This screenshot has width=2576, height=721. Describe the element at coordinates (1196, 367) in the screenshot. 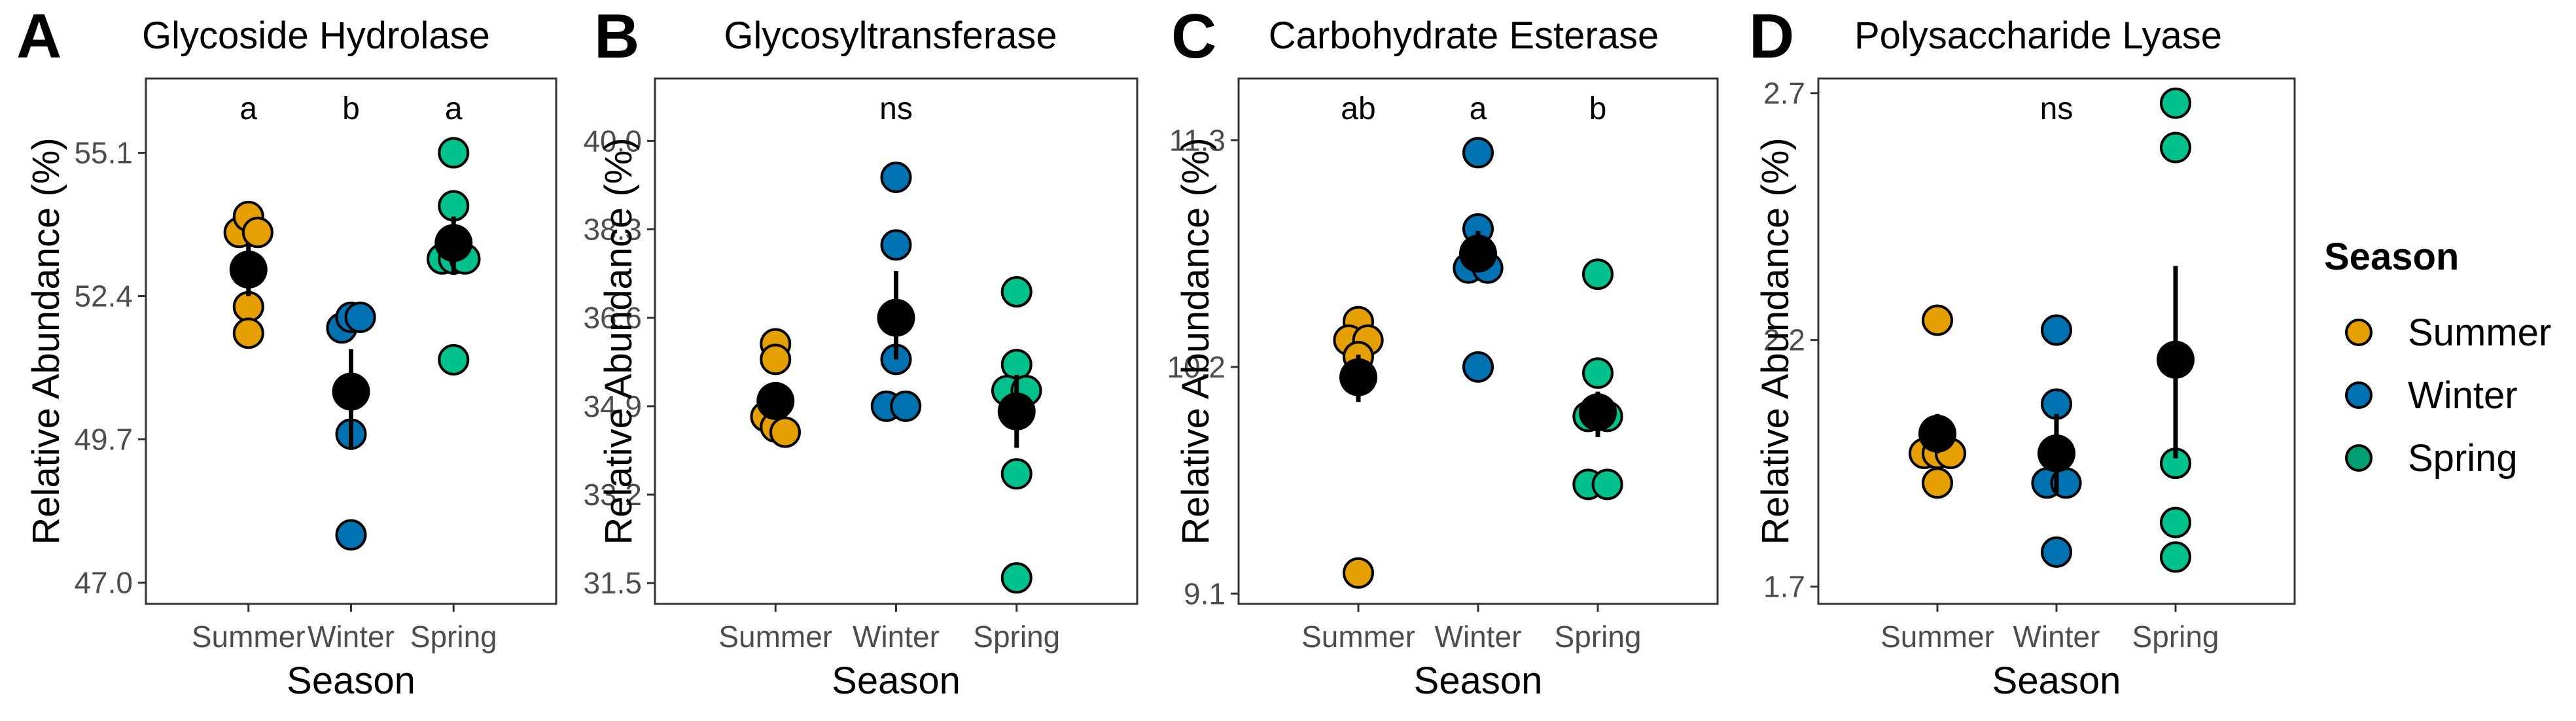

I see `y-tick-label: 10.2` at that location.